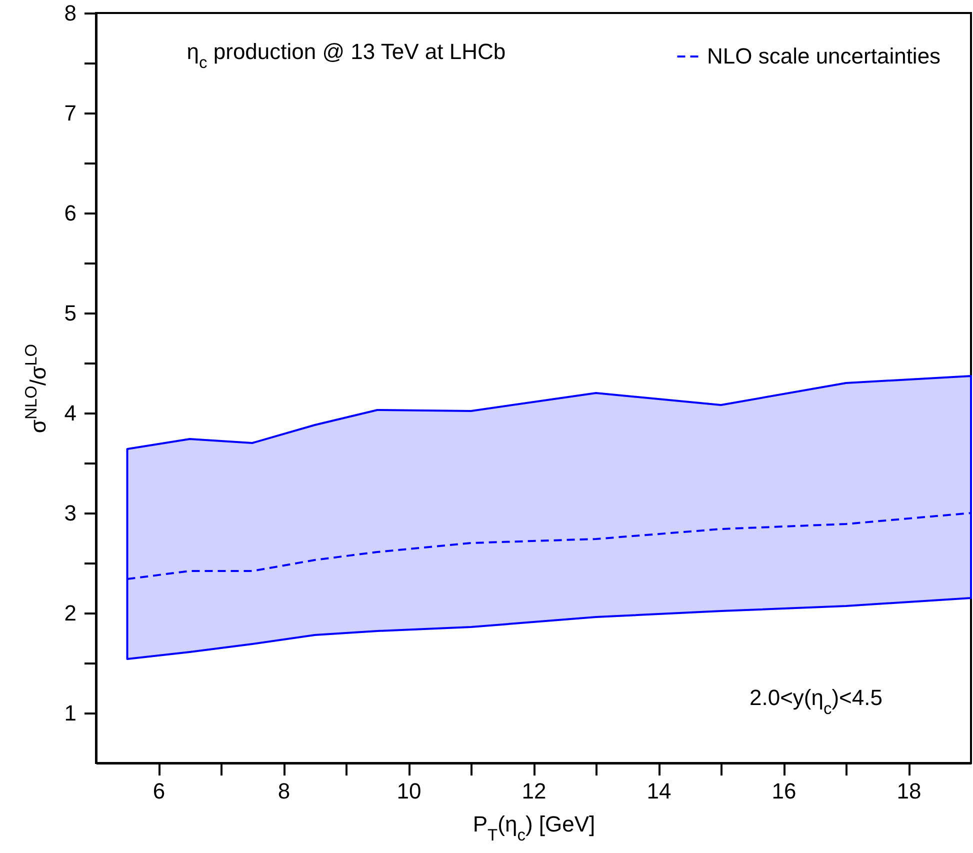 Image resolution: width=973 pixels, height=853 pixels. I want to click on x-tick-label: 8, so click(284, 791).